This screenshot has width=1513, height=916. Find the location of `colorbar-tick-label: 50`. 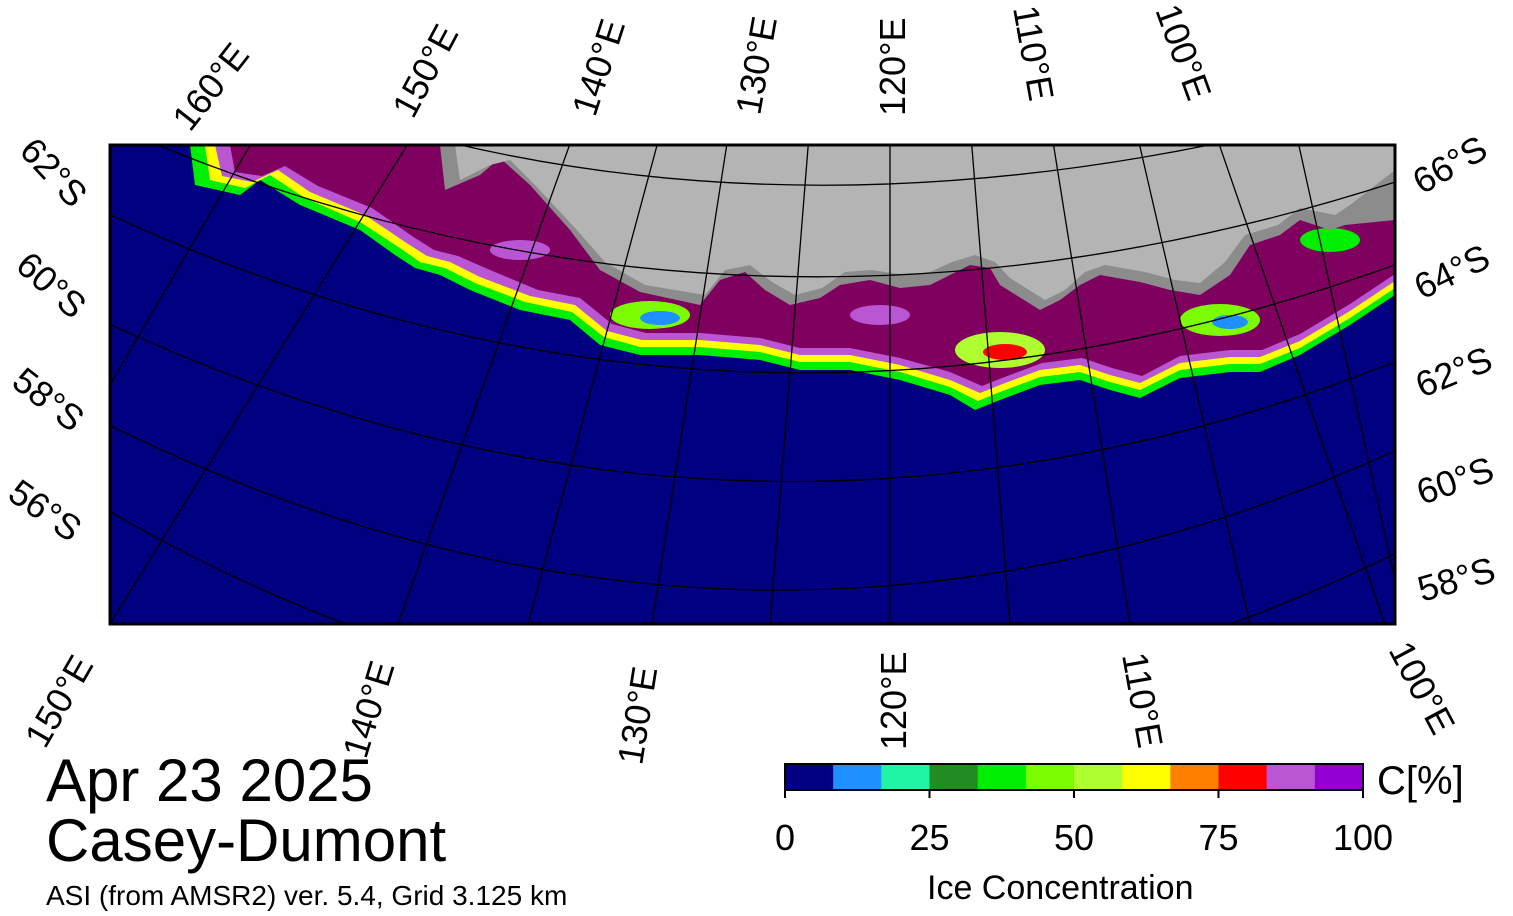

colorbar-tick-label: 50 is located at coordinates (1074, 837).